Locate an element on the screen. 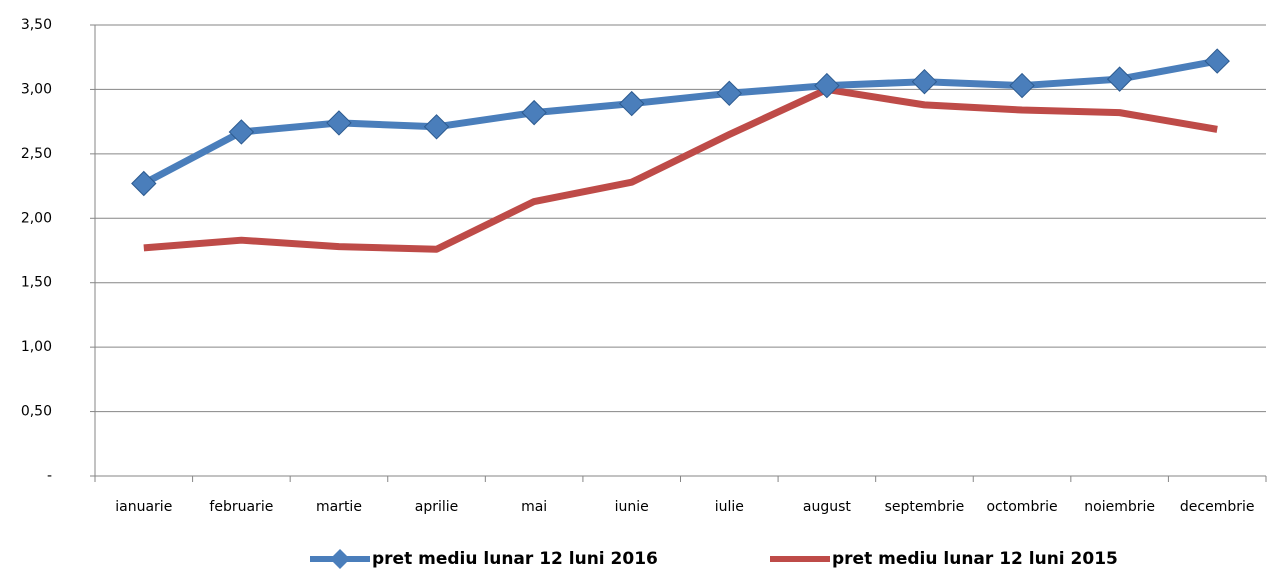 This screenshot has width=1268, height=574. y-tick-label: 3,00 is located at coordinates (36, 89).